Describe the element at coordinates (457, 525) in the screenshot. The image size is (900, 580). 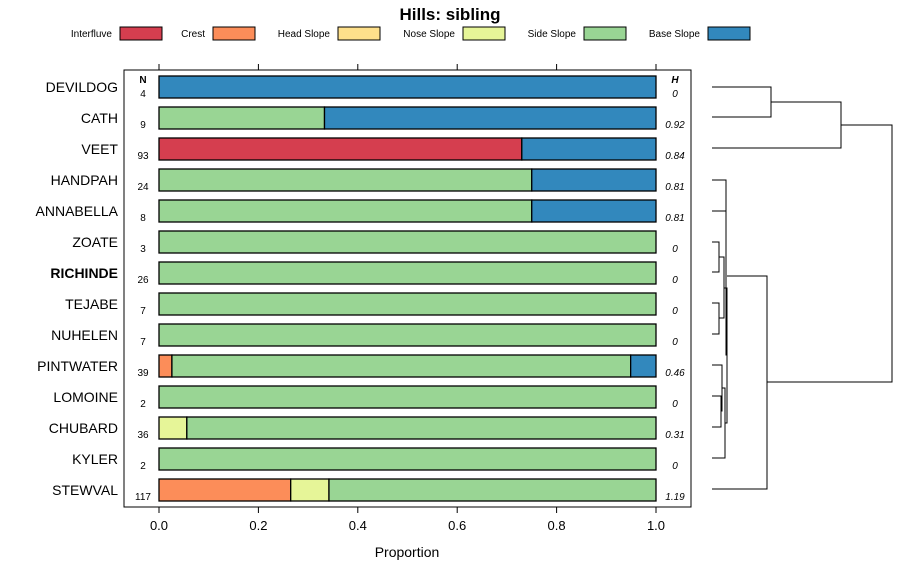
I see `x-tick-label: 0.6` at that location.